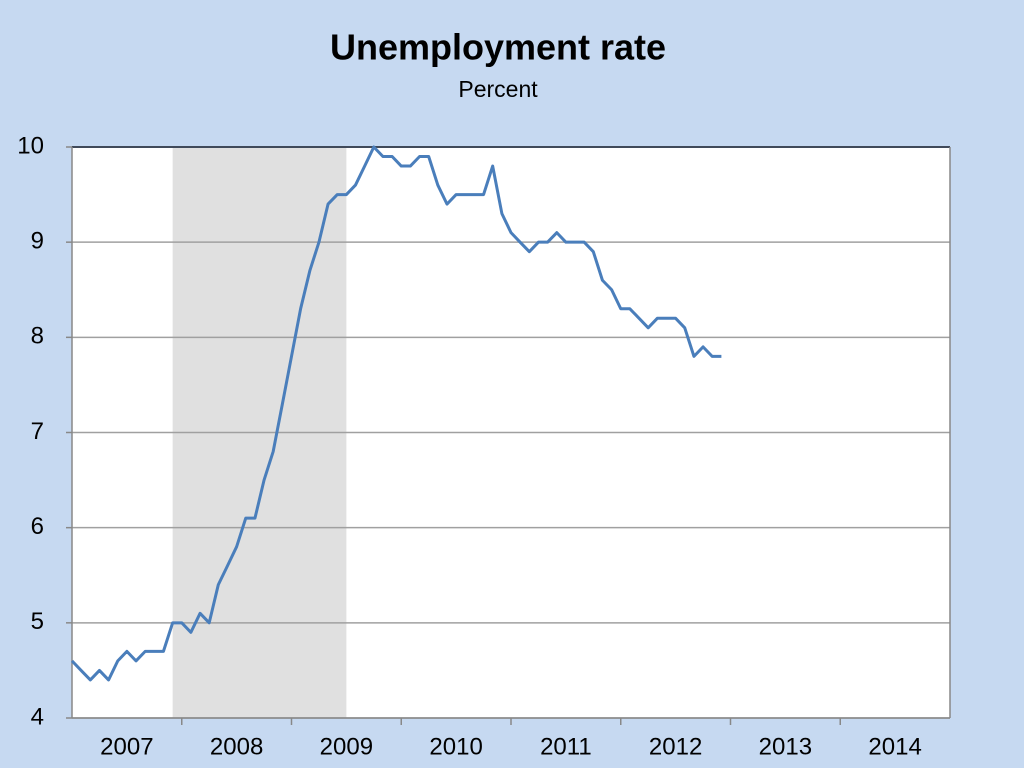 The height and width of the screenshot is (768, 1024). Describe the element at coordinates (37, 621) in the screenshot. I see `y-tick-label: 5` at that location.